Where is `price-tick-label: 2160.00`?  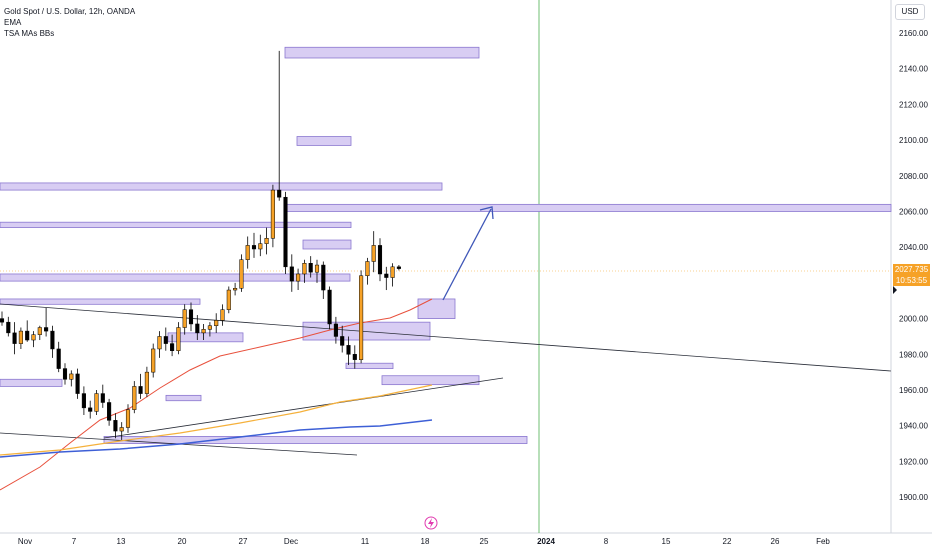
price-tick-label: 2160.00 is located at coordinates (913, 33).